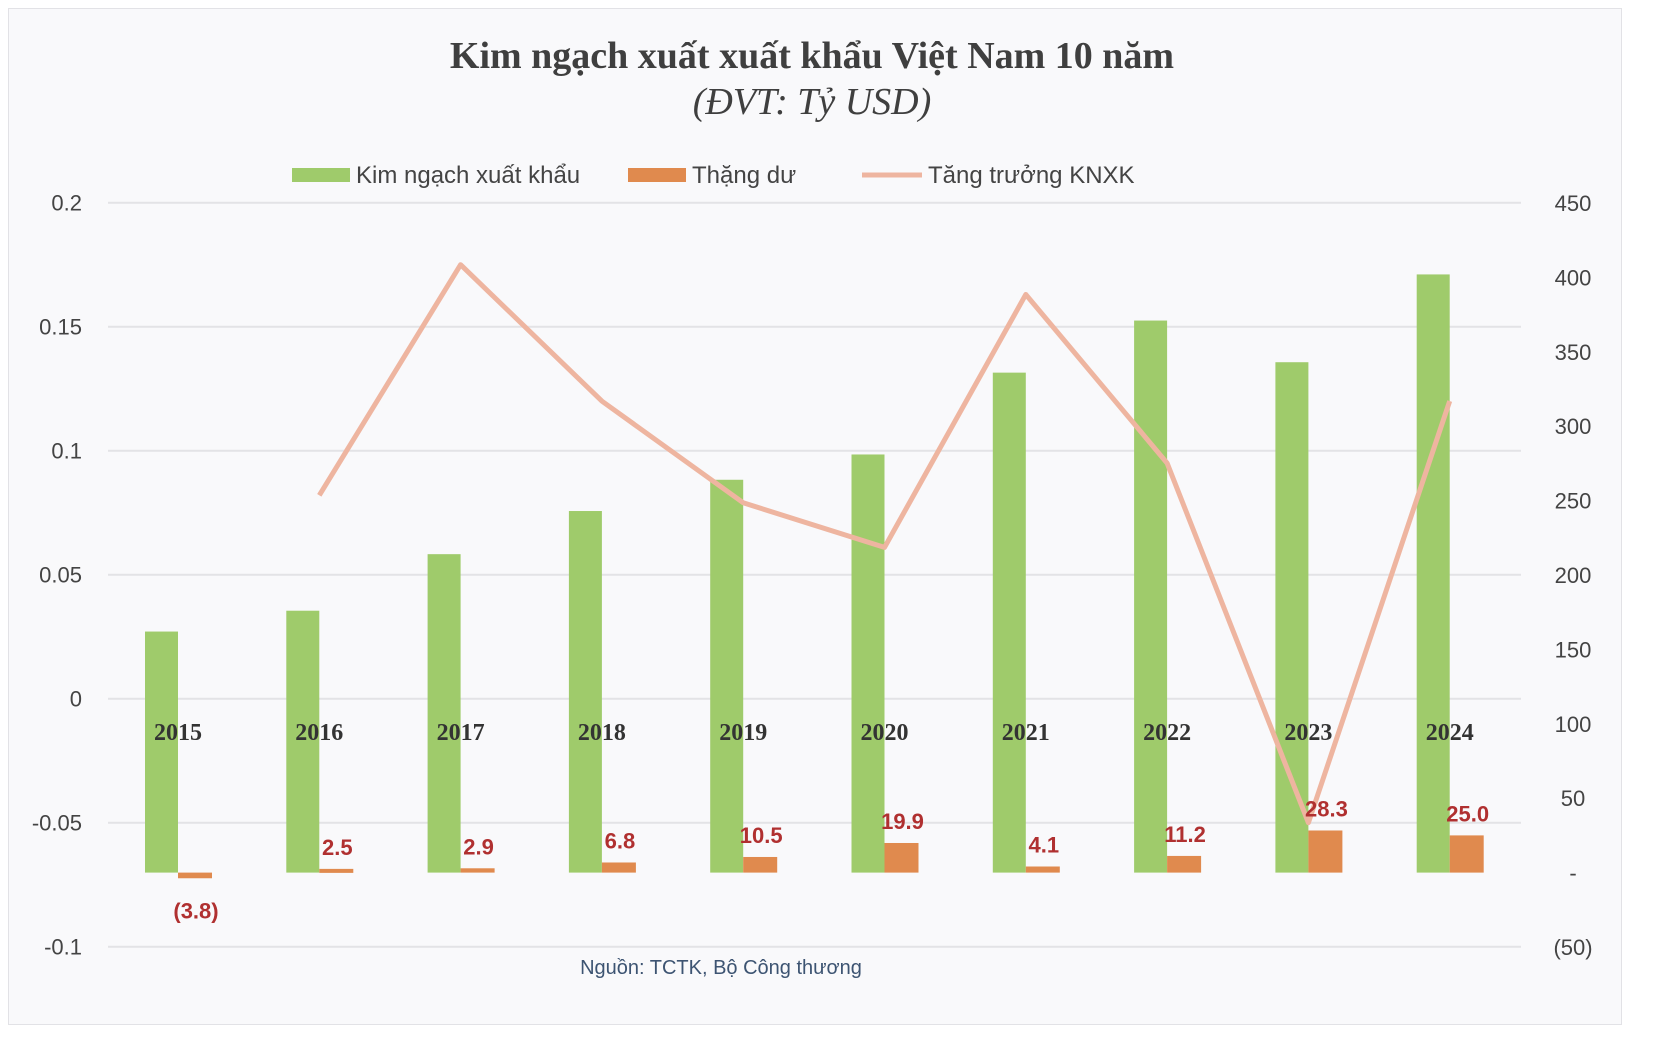  Describe the element at coordinates (1151, 596) in the screenshot. I see `bar-export-2022` at that location.